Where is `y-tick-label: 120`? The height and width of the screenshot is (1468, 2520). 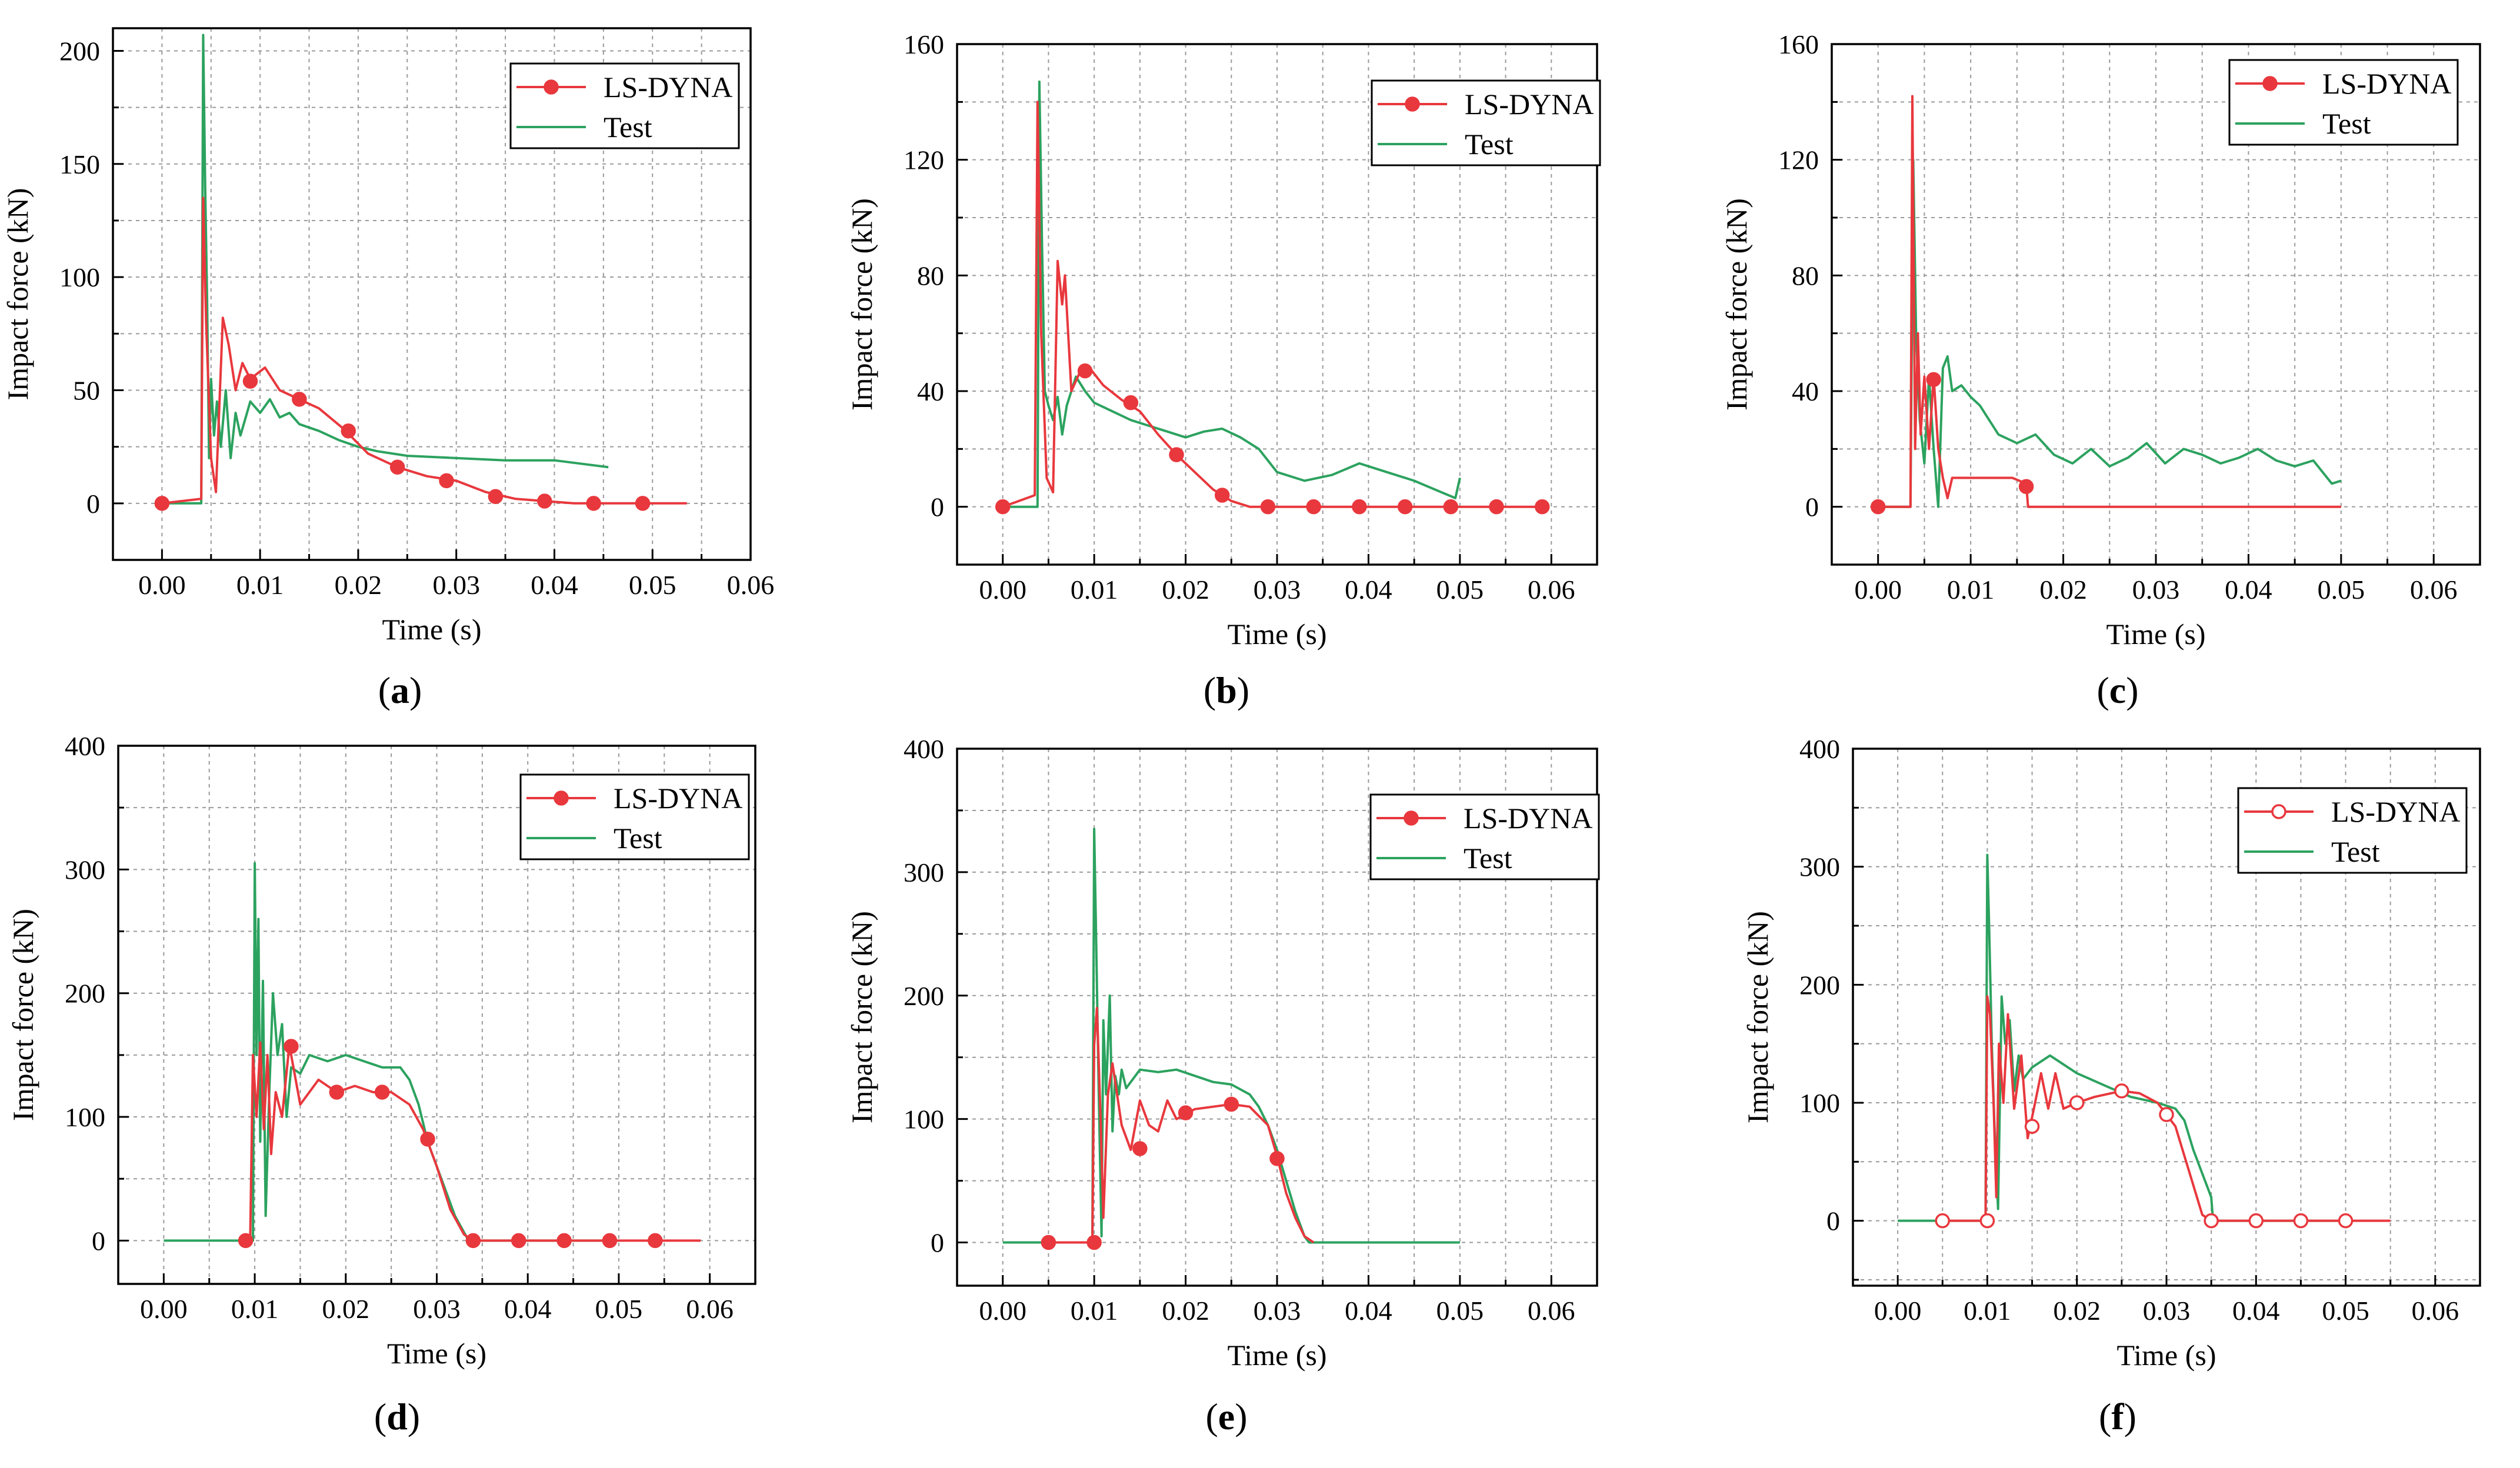 y-tick-label: 120 is located at coordinates (924, 160).